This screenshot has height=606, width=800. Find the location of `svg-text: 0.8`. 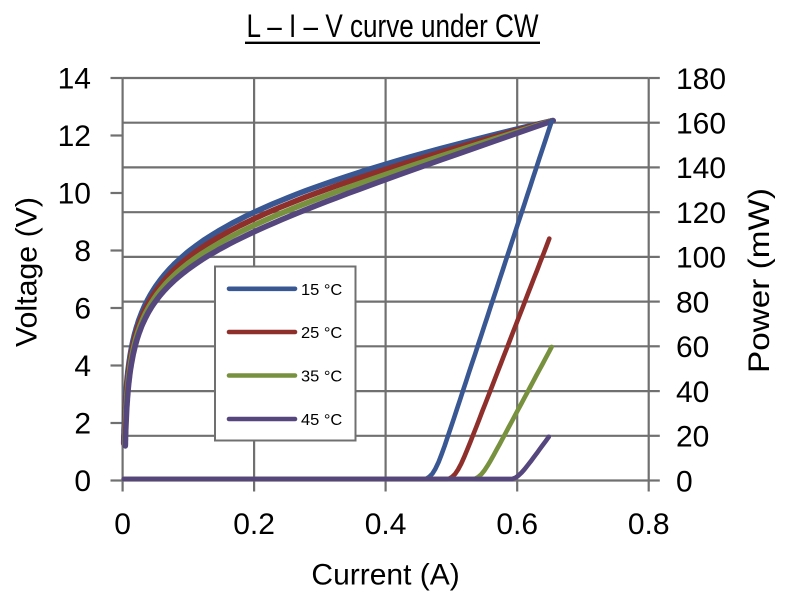

svg-text: 0.8 is located at coordinates (649, 524).